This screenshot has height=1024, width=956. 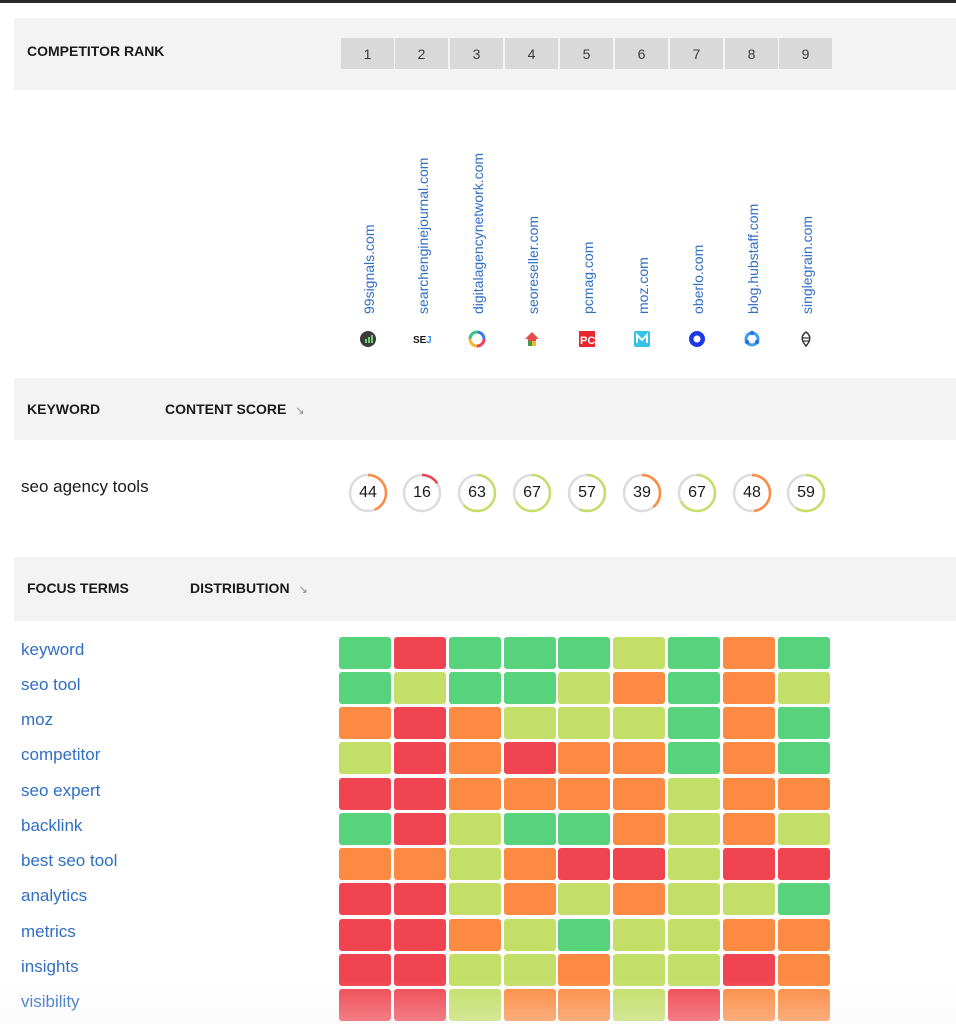 I want to click on competitor-domain-link: searchenginejournal.com, so click(x=423, y=235).